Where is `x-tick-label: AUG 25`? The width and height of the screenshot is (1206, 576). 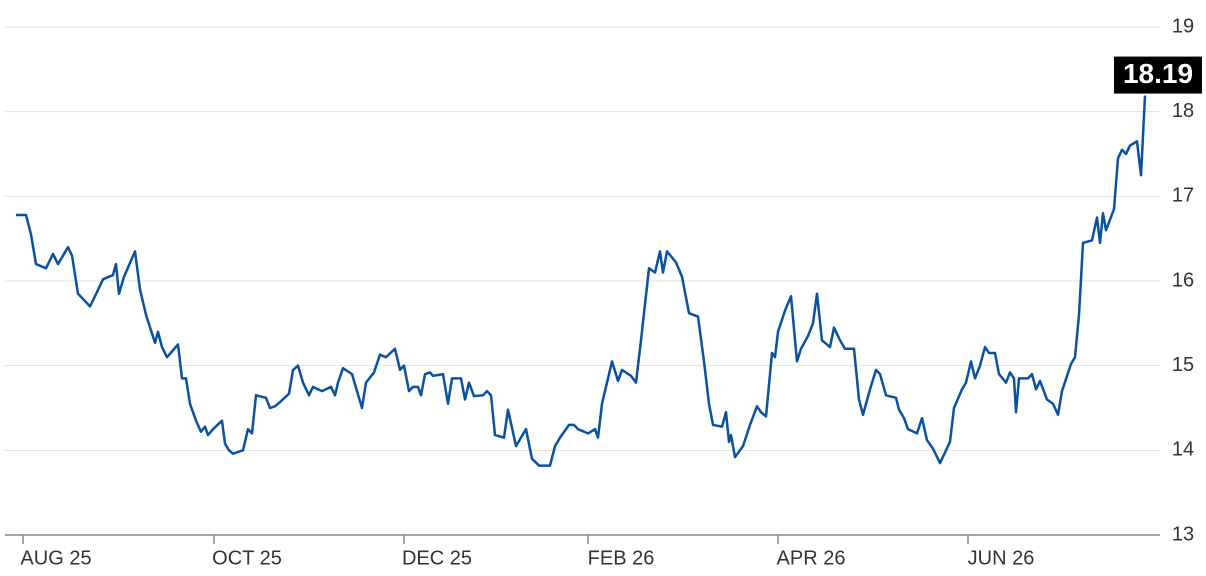 x-tick-label: AUG 25 is located at coordinates (55, 558).